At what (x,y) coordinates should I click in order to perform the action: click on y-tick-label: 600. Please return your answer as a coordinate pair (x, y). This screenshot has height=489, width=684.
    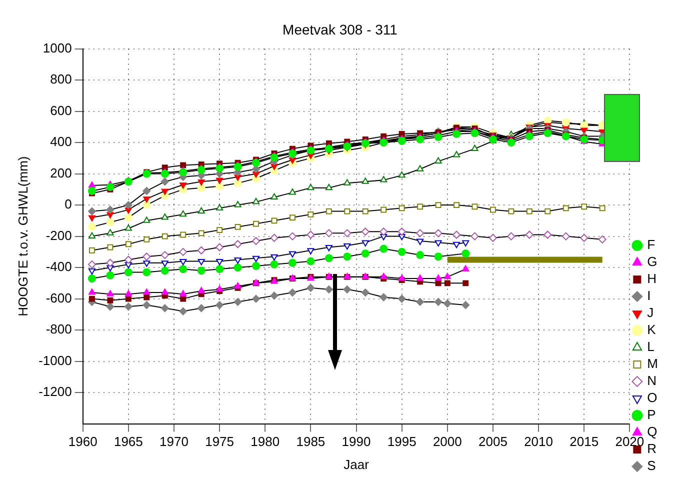
    Looking at the image, I should click on (61, 110).